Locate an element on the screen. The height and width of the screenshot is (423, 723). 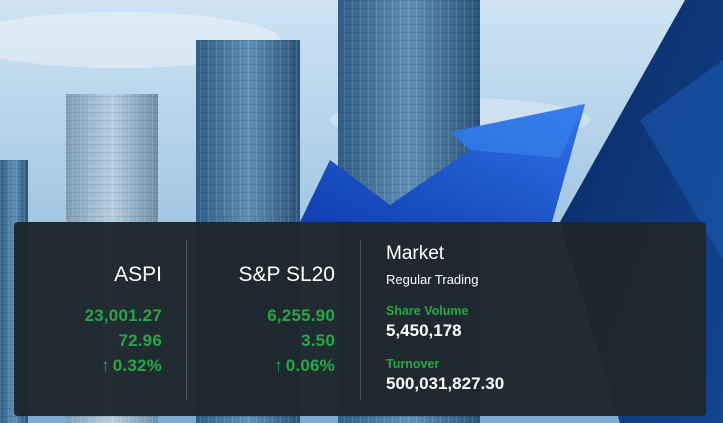
index-value: 23,001.27 is located at coordinates (123, 315).